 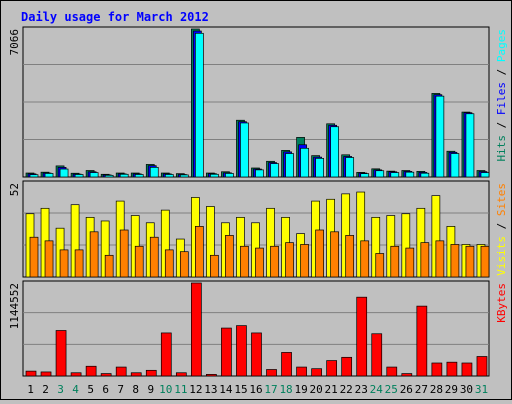 What do you see at coordinates (255, 389) in the screenshot?
I see `x-tick-label: 16` at bounding box center [255, 389].